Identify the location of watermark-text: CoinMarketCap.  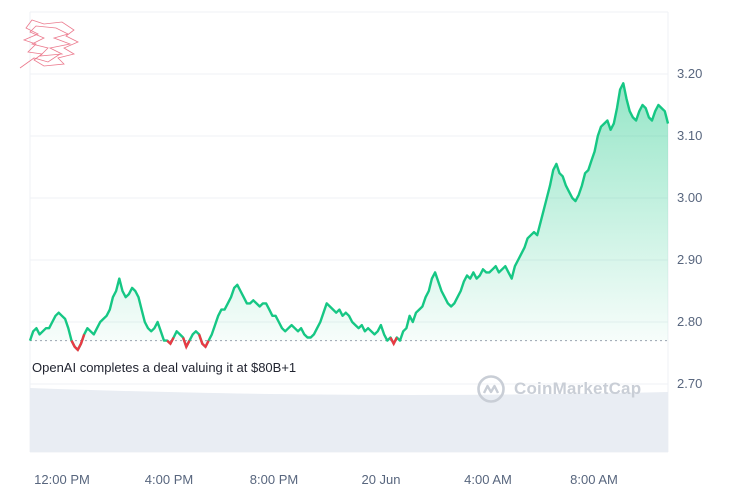
(578, 388).